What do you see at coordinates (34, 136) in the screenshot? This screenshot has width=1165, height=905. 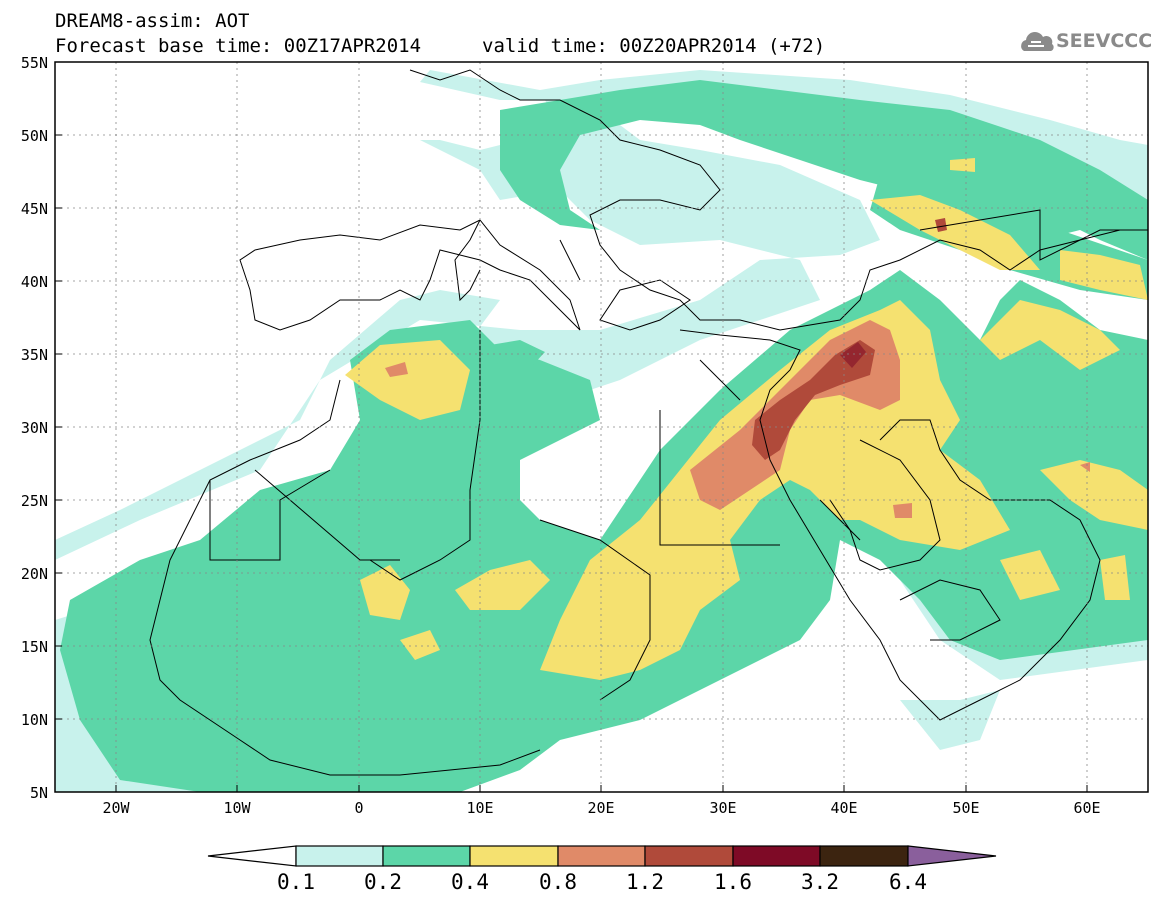 I see `lat-label-50n: 50N` at bounding box center [34, 136].